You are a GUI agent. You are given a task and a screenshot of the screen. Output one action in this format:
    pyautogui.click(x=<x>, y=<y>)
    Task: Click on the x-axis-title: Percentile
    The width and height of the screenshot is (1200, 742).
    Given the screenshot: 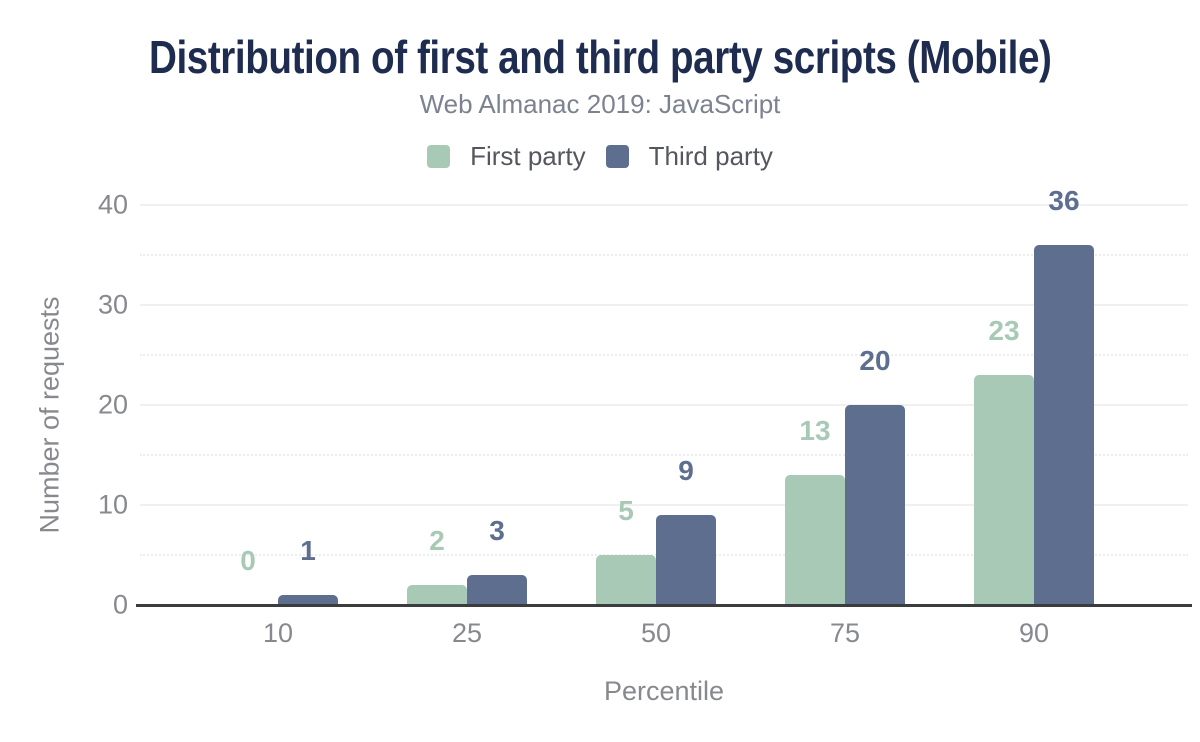 What is the action you would take?
    pyautogui.click(x=664, y=691)
    